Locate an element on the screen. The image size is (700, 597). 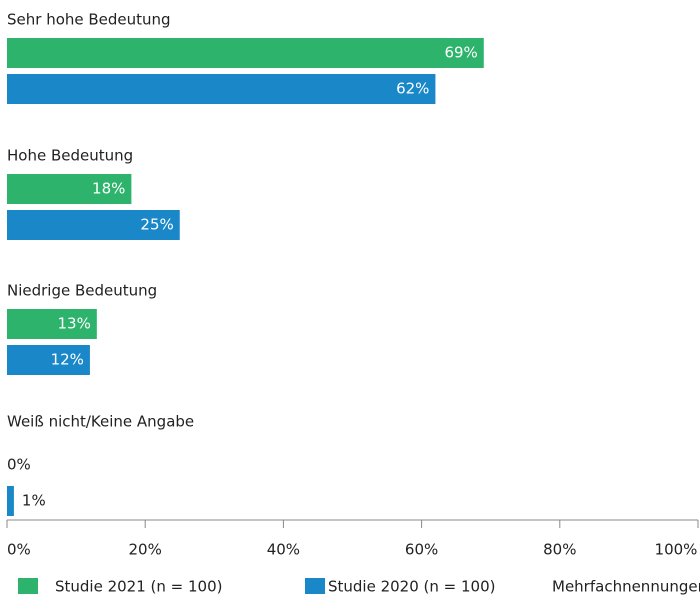
value-label: 12% is located at coordinates (67, 360).